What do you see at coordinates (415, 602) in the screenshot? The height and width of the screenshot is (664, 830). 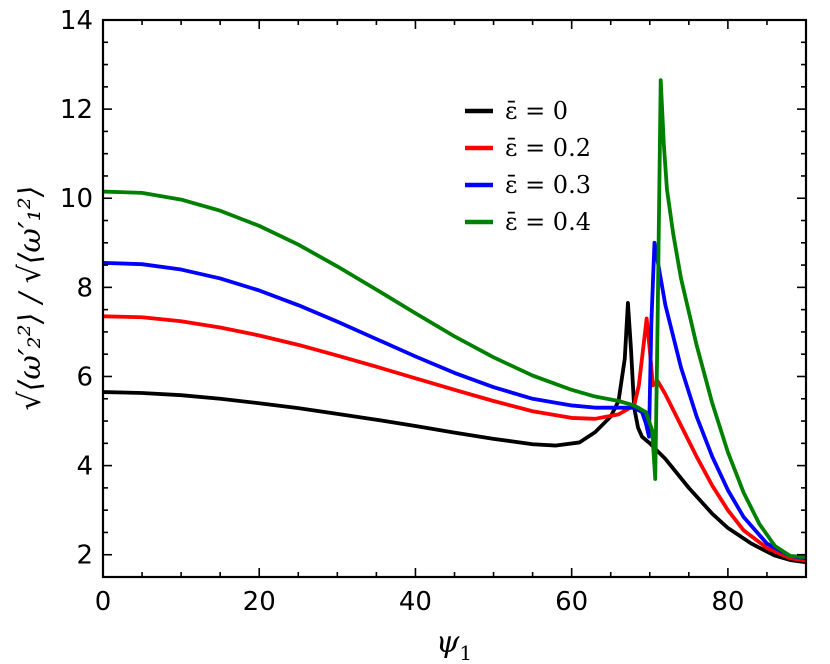 I see `x-tick-label: 40` at bounding box center [415, 602].